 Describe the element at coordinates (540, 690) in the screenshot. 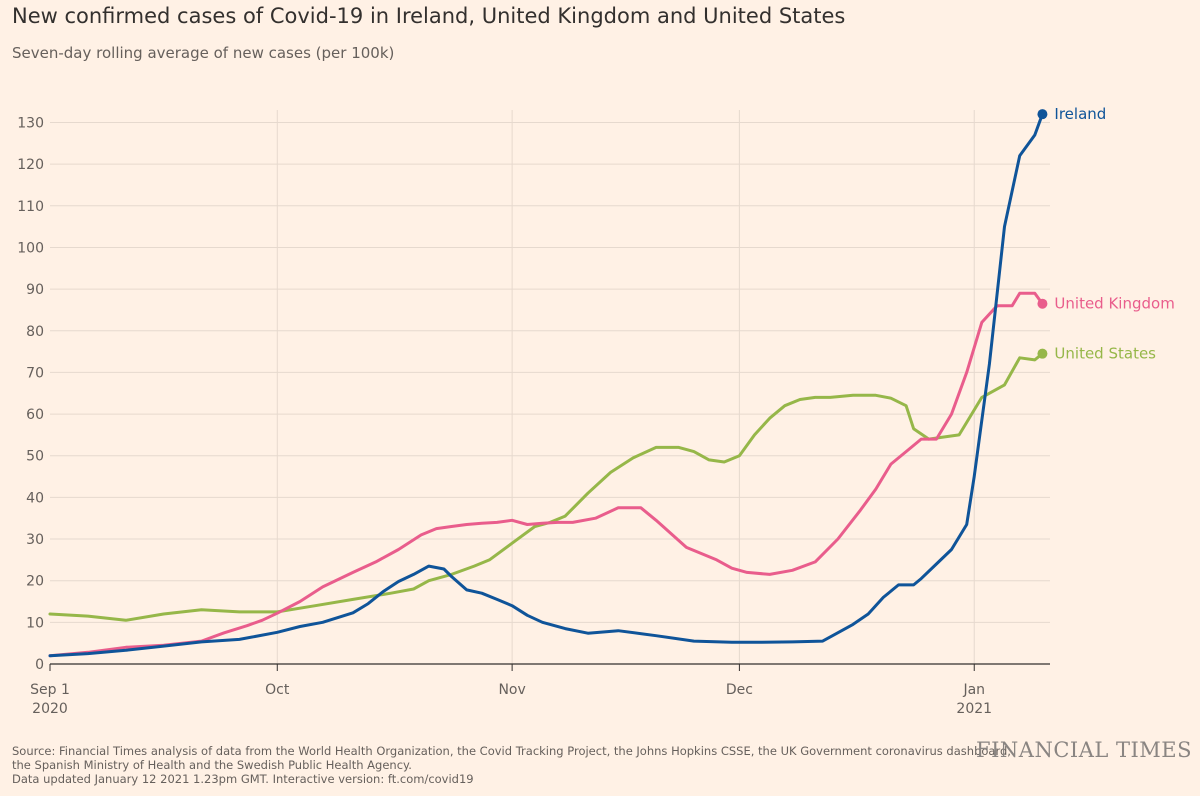

I see `x-axis: Sep 1 2020 Oct Nov Dec Jan 2021` at that location.